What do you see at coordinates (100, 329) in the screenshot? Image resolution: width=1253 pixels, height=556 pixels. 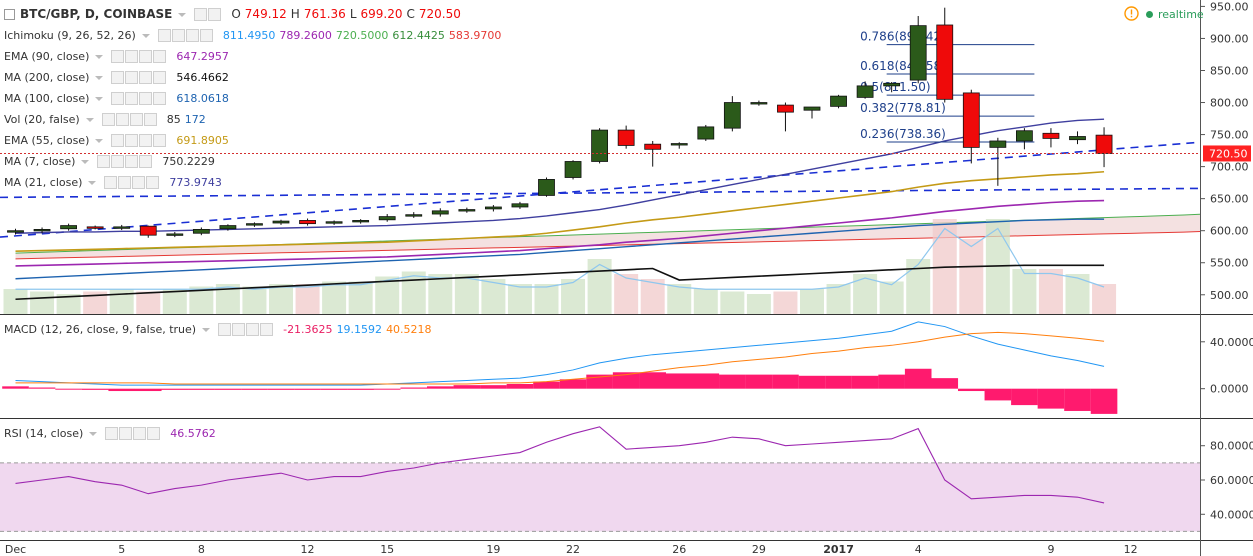 I see `macd-name: MACD (12, 26, close, 9, false, true)` at bounding box center [100, 329].